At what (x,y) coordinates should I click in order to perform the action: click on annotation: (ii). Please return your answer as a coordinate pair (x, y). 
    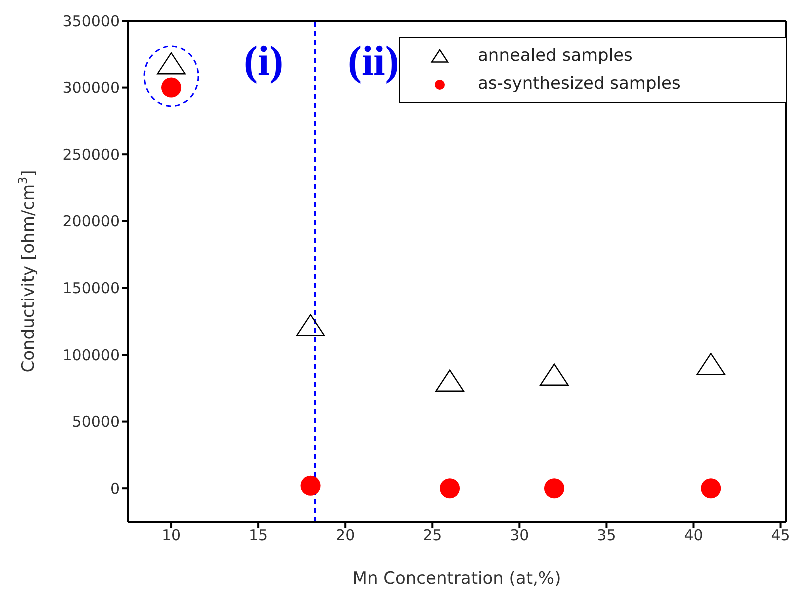
    Looking at the image, I should click on (374, 62).